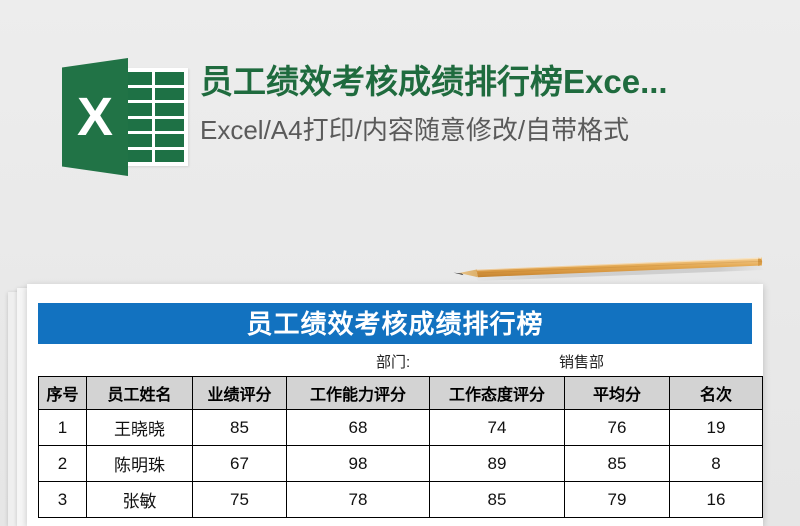  I want to click on cell-attitude: 85, so click(497, 499).